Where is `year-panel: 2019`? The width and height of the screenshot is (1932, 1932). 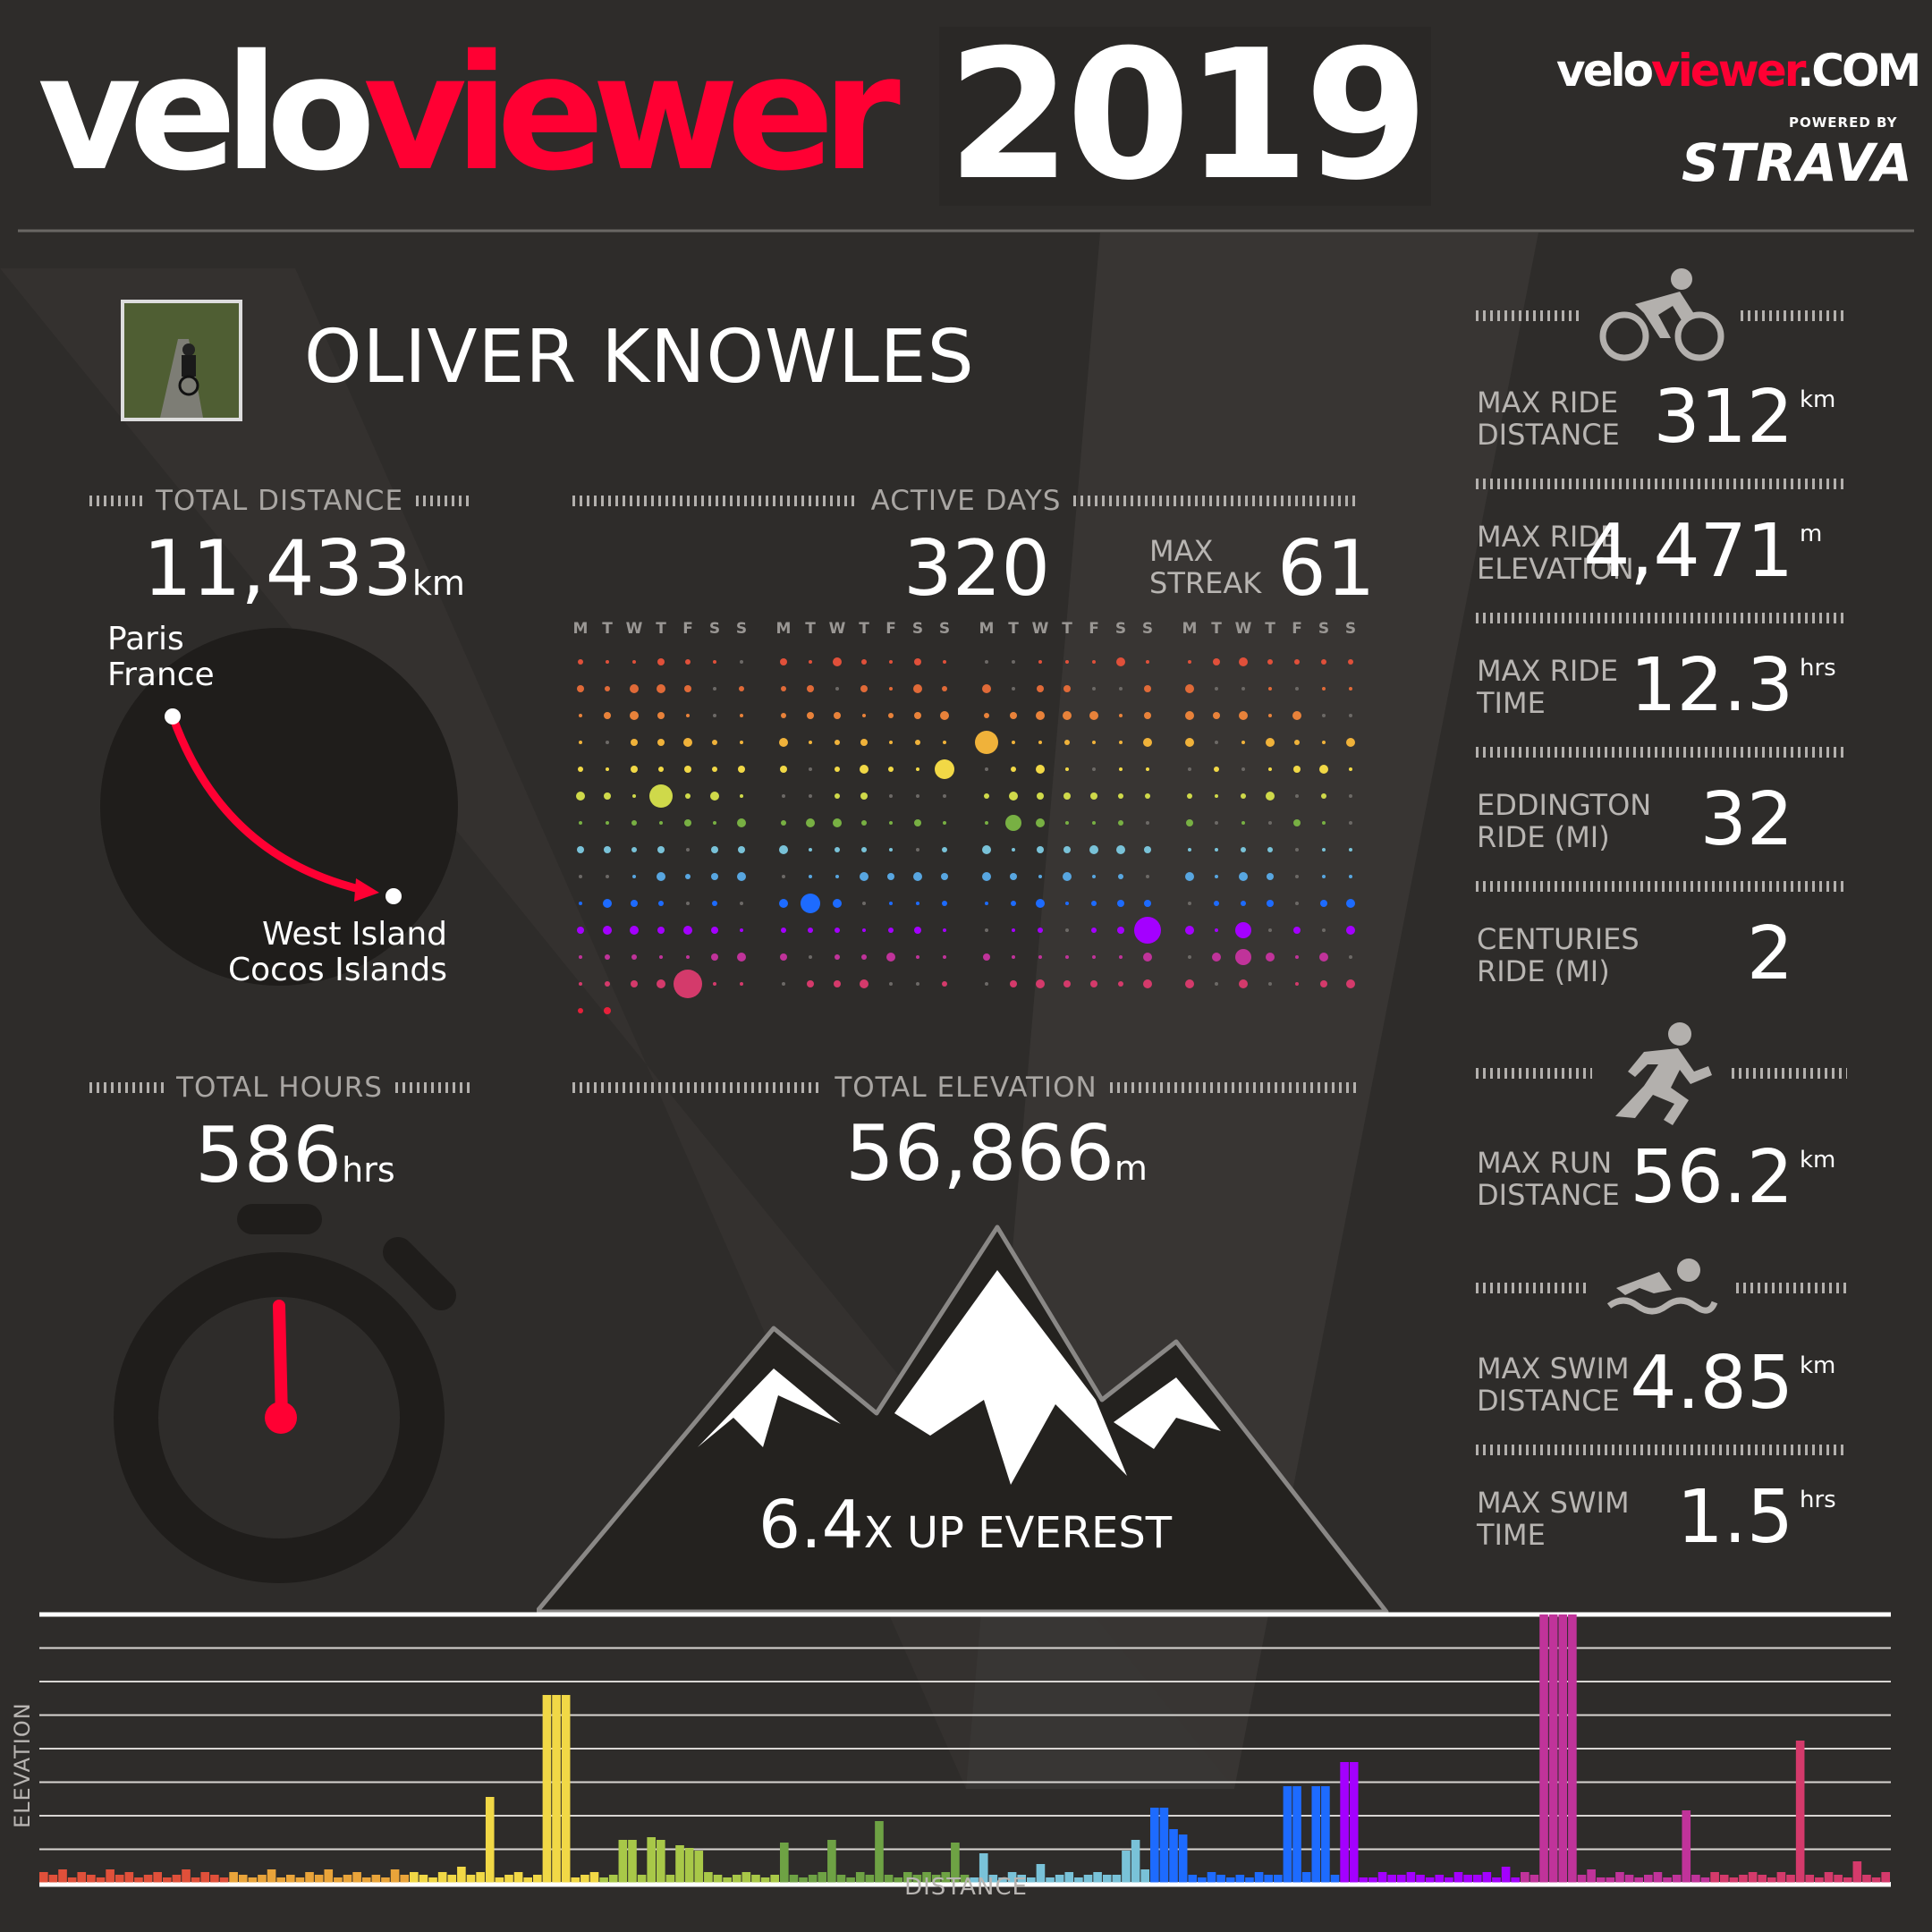
year-panel: 2019 is located at coordinates (1185, 116).